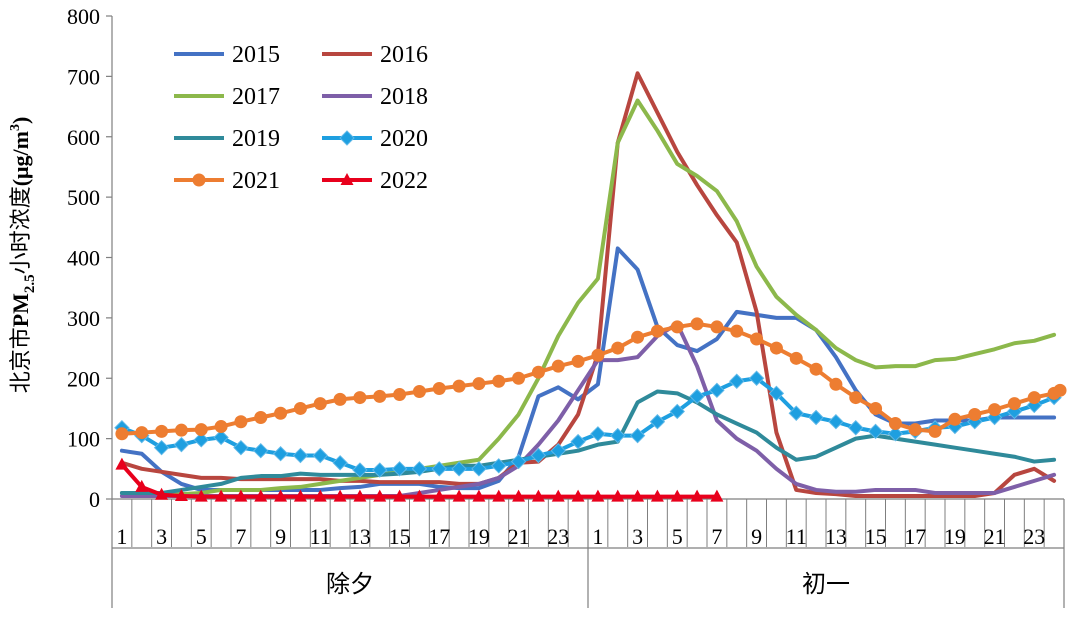 The image size is (1080, 624). I want to click on legend-item-2022: 2022, so click(375, 181).